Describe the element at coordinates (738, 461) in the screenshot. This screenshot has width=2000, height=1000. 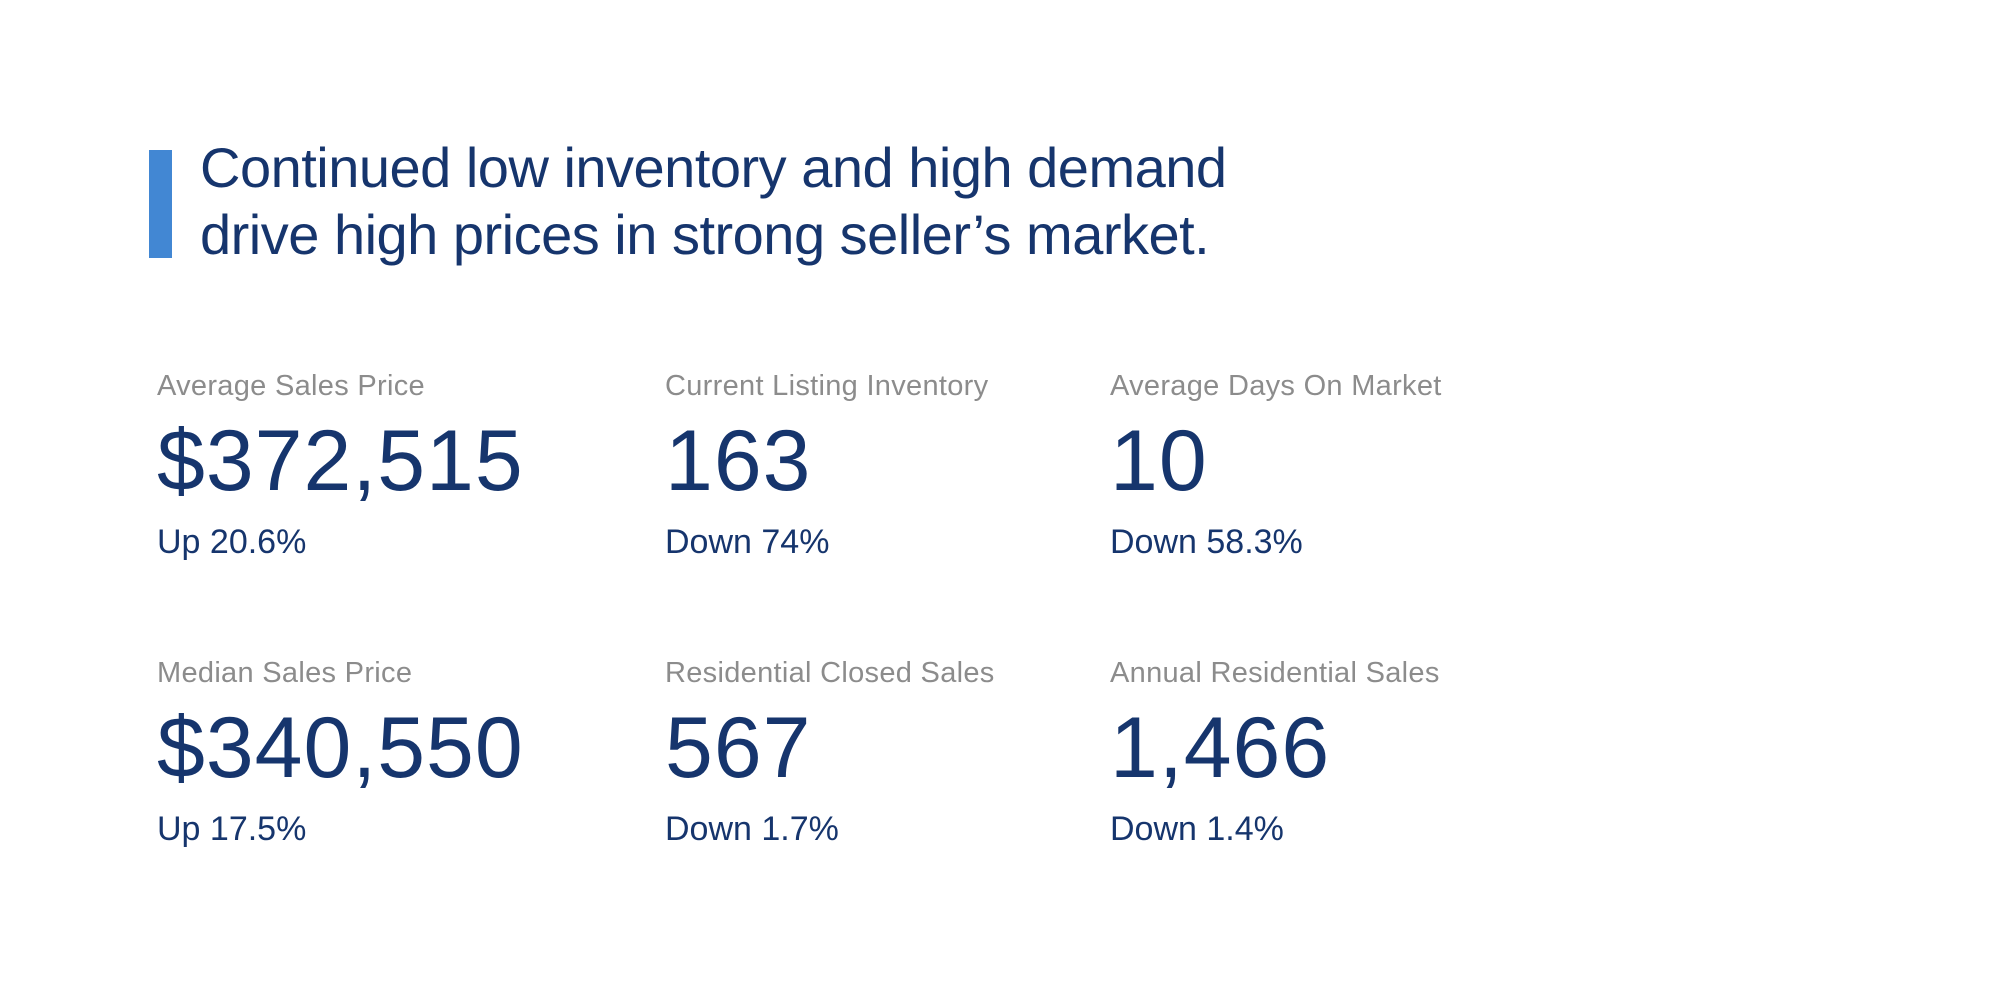
I see `stat-value: 163` at that location.